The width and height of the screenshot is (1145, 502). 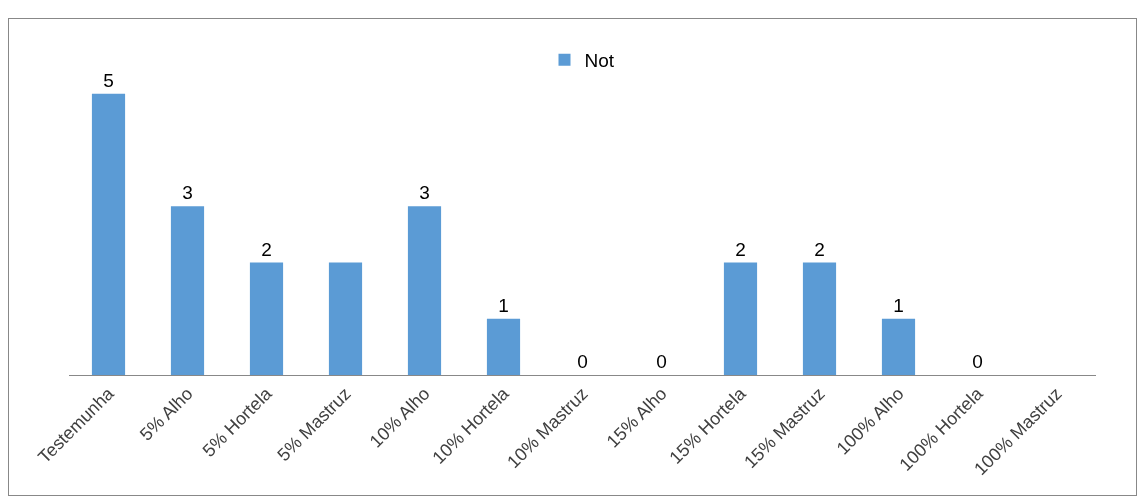 What do you see at coordinates (599, 61) in the screenshot?
I see `legend-label: Not` at bounding box center [599, 61].